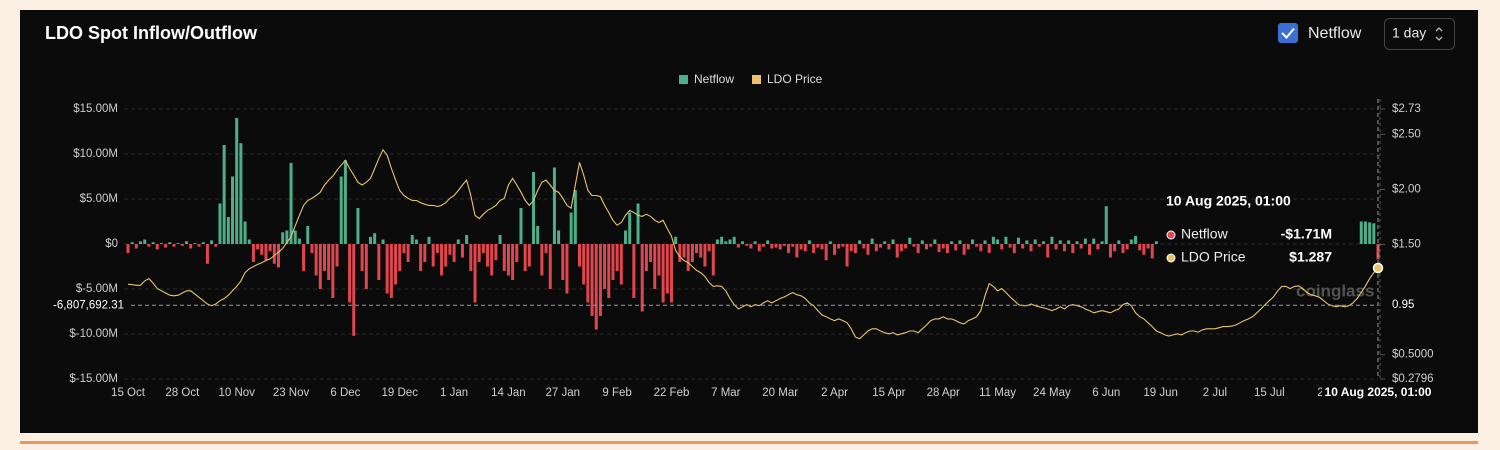 This screenshot has width=1500, height=450. I want to click on interval-select, so click(1419, 34).